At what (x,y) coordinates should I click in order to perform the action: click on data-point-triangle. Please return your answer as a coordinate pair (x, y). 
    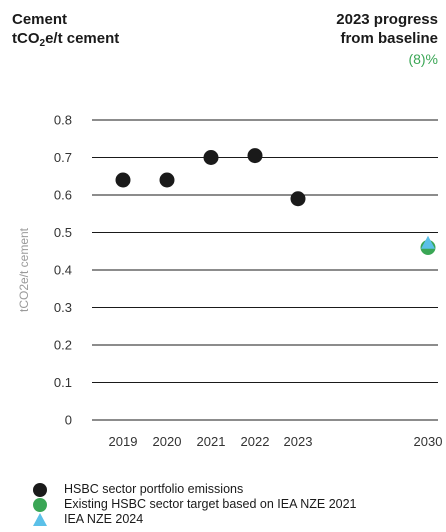
    Looking at the image, I should click on (428, 242).